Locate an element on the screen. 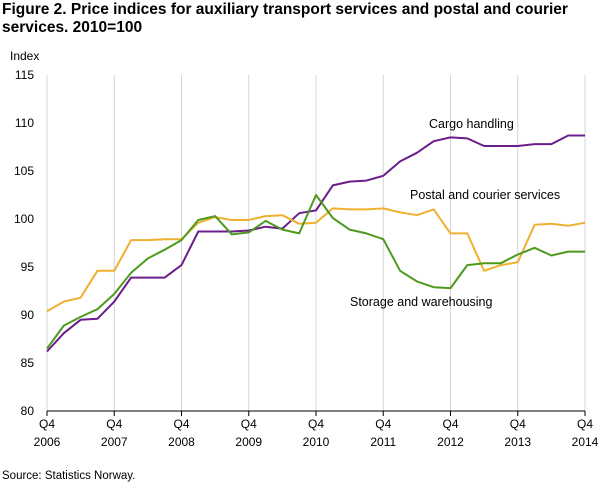 The width and height of the screenshot is (610, 488). x-tick-label-year: 2011 is located at coordinates (383, 442).